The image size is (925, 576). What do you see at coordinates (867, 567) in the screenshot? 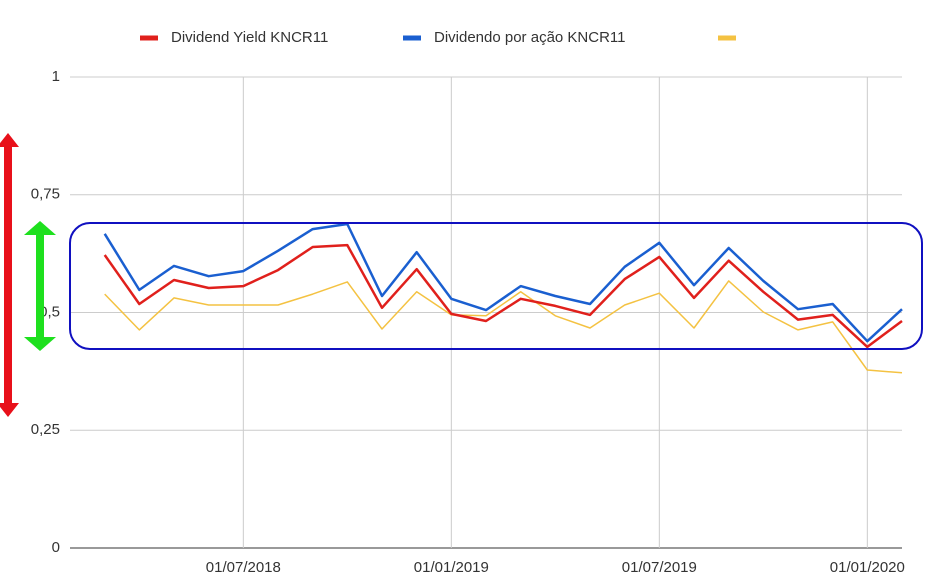
I see `x-tick-label: 01/01/2020` at bounding box center [867, 567].